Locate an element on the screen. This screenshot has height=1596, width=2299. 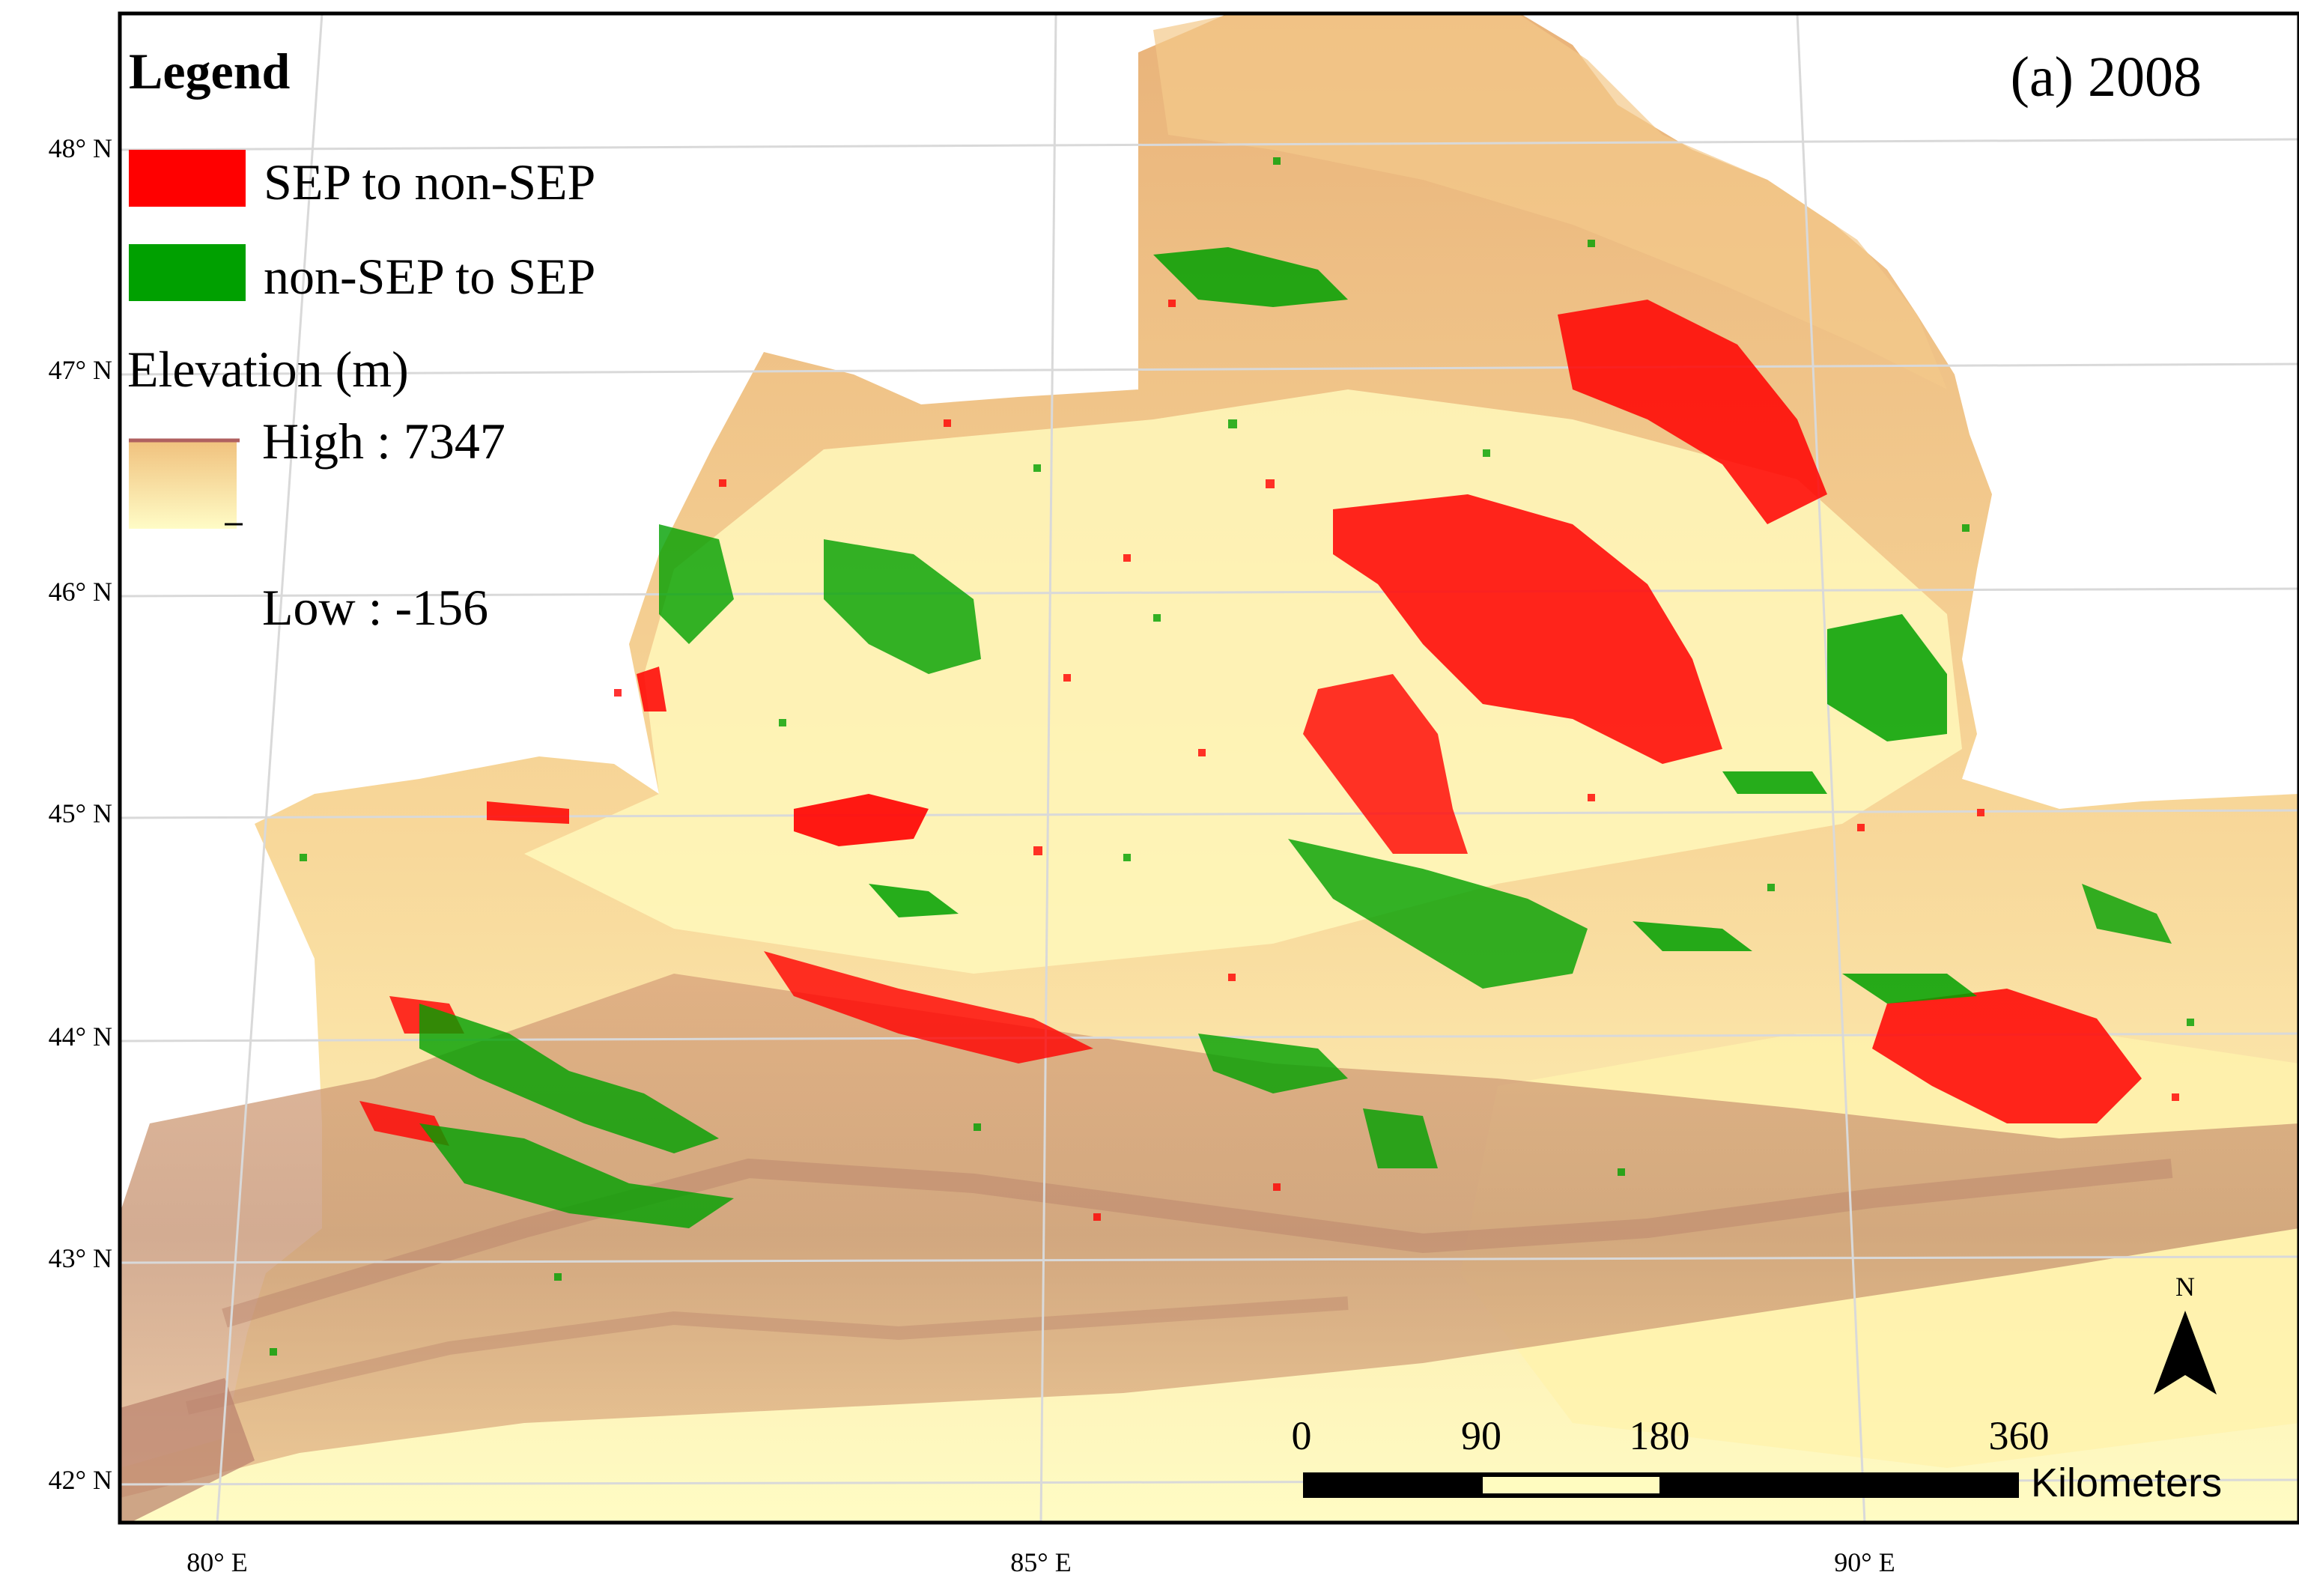
lat-label-44: 44° N is located at coordinates (80, 1037).